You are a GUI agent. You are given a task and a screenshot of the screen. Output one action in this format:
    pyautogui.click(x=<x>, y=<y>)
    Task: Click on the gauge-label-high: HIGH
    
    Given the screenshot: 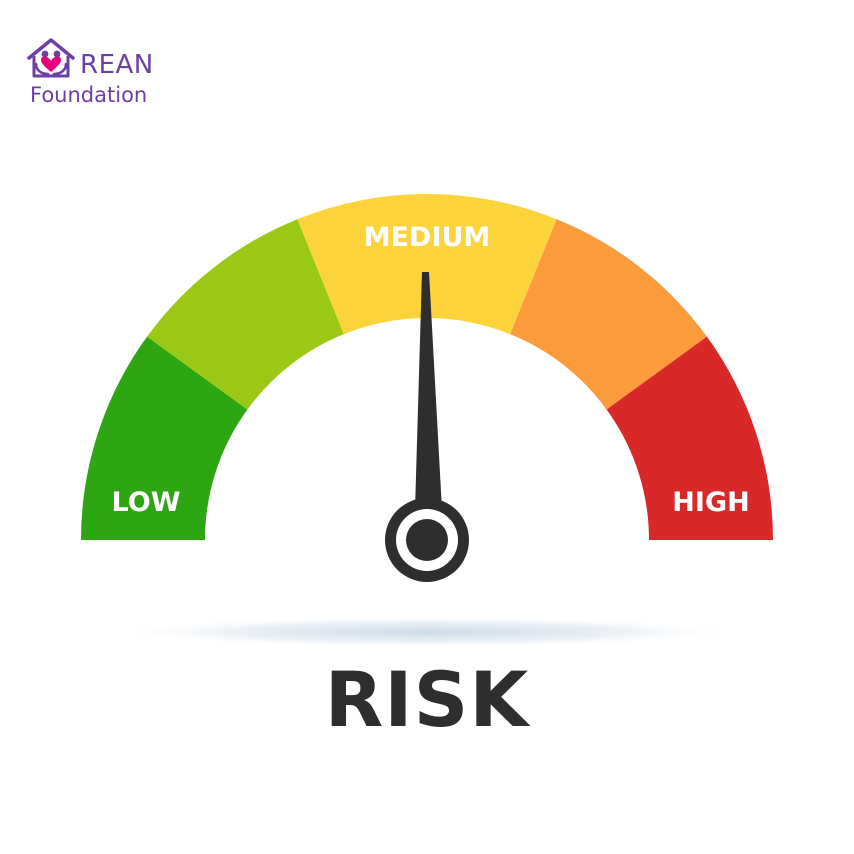 What is the action you would take?
    pyautogui.click(x=710, y=502)
    